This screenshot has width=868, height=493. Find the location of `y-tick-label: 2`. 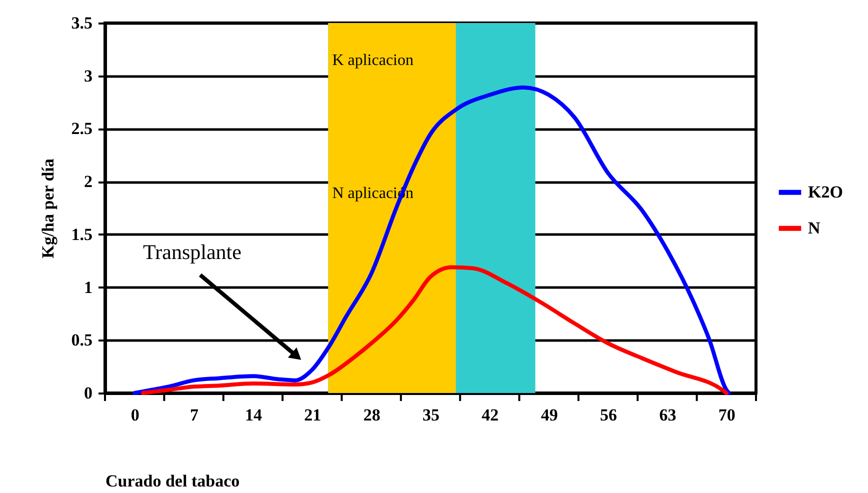

y-tick-label: 2 is located at coordinates (88, 182).